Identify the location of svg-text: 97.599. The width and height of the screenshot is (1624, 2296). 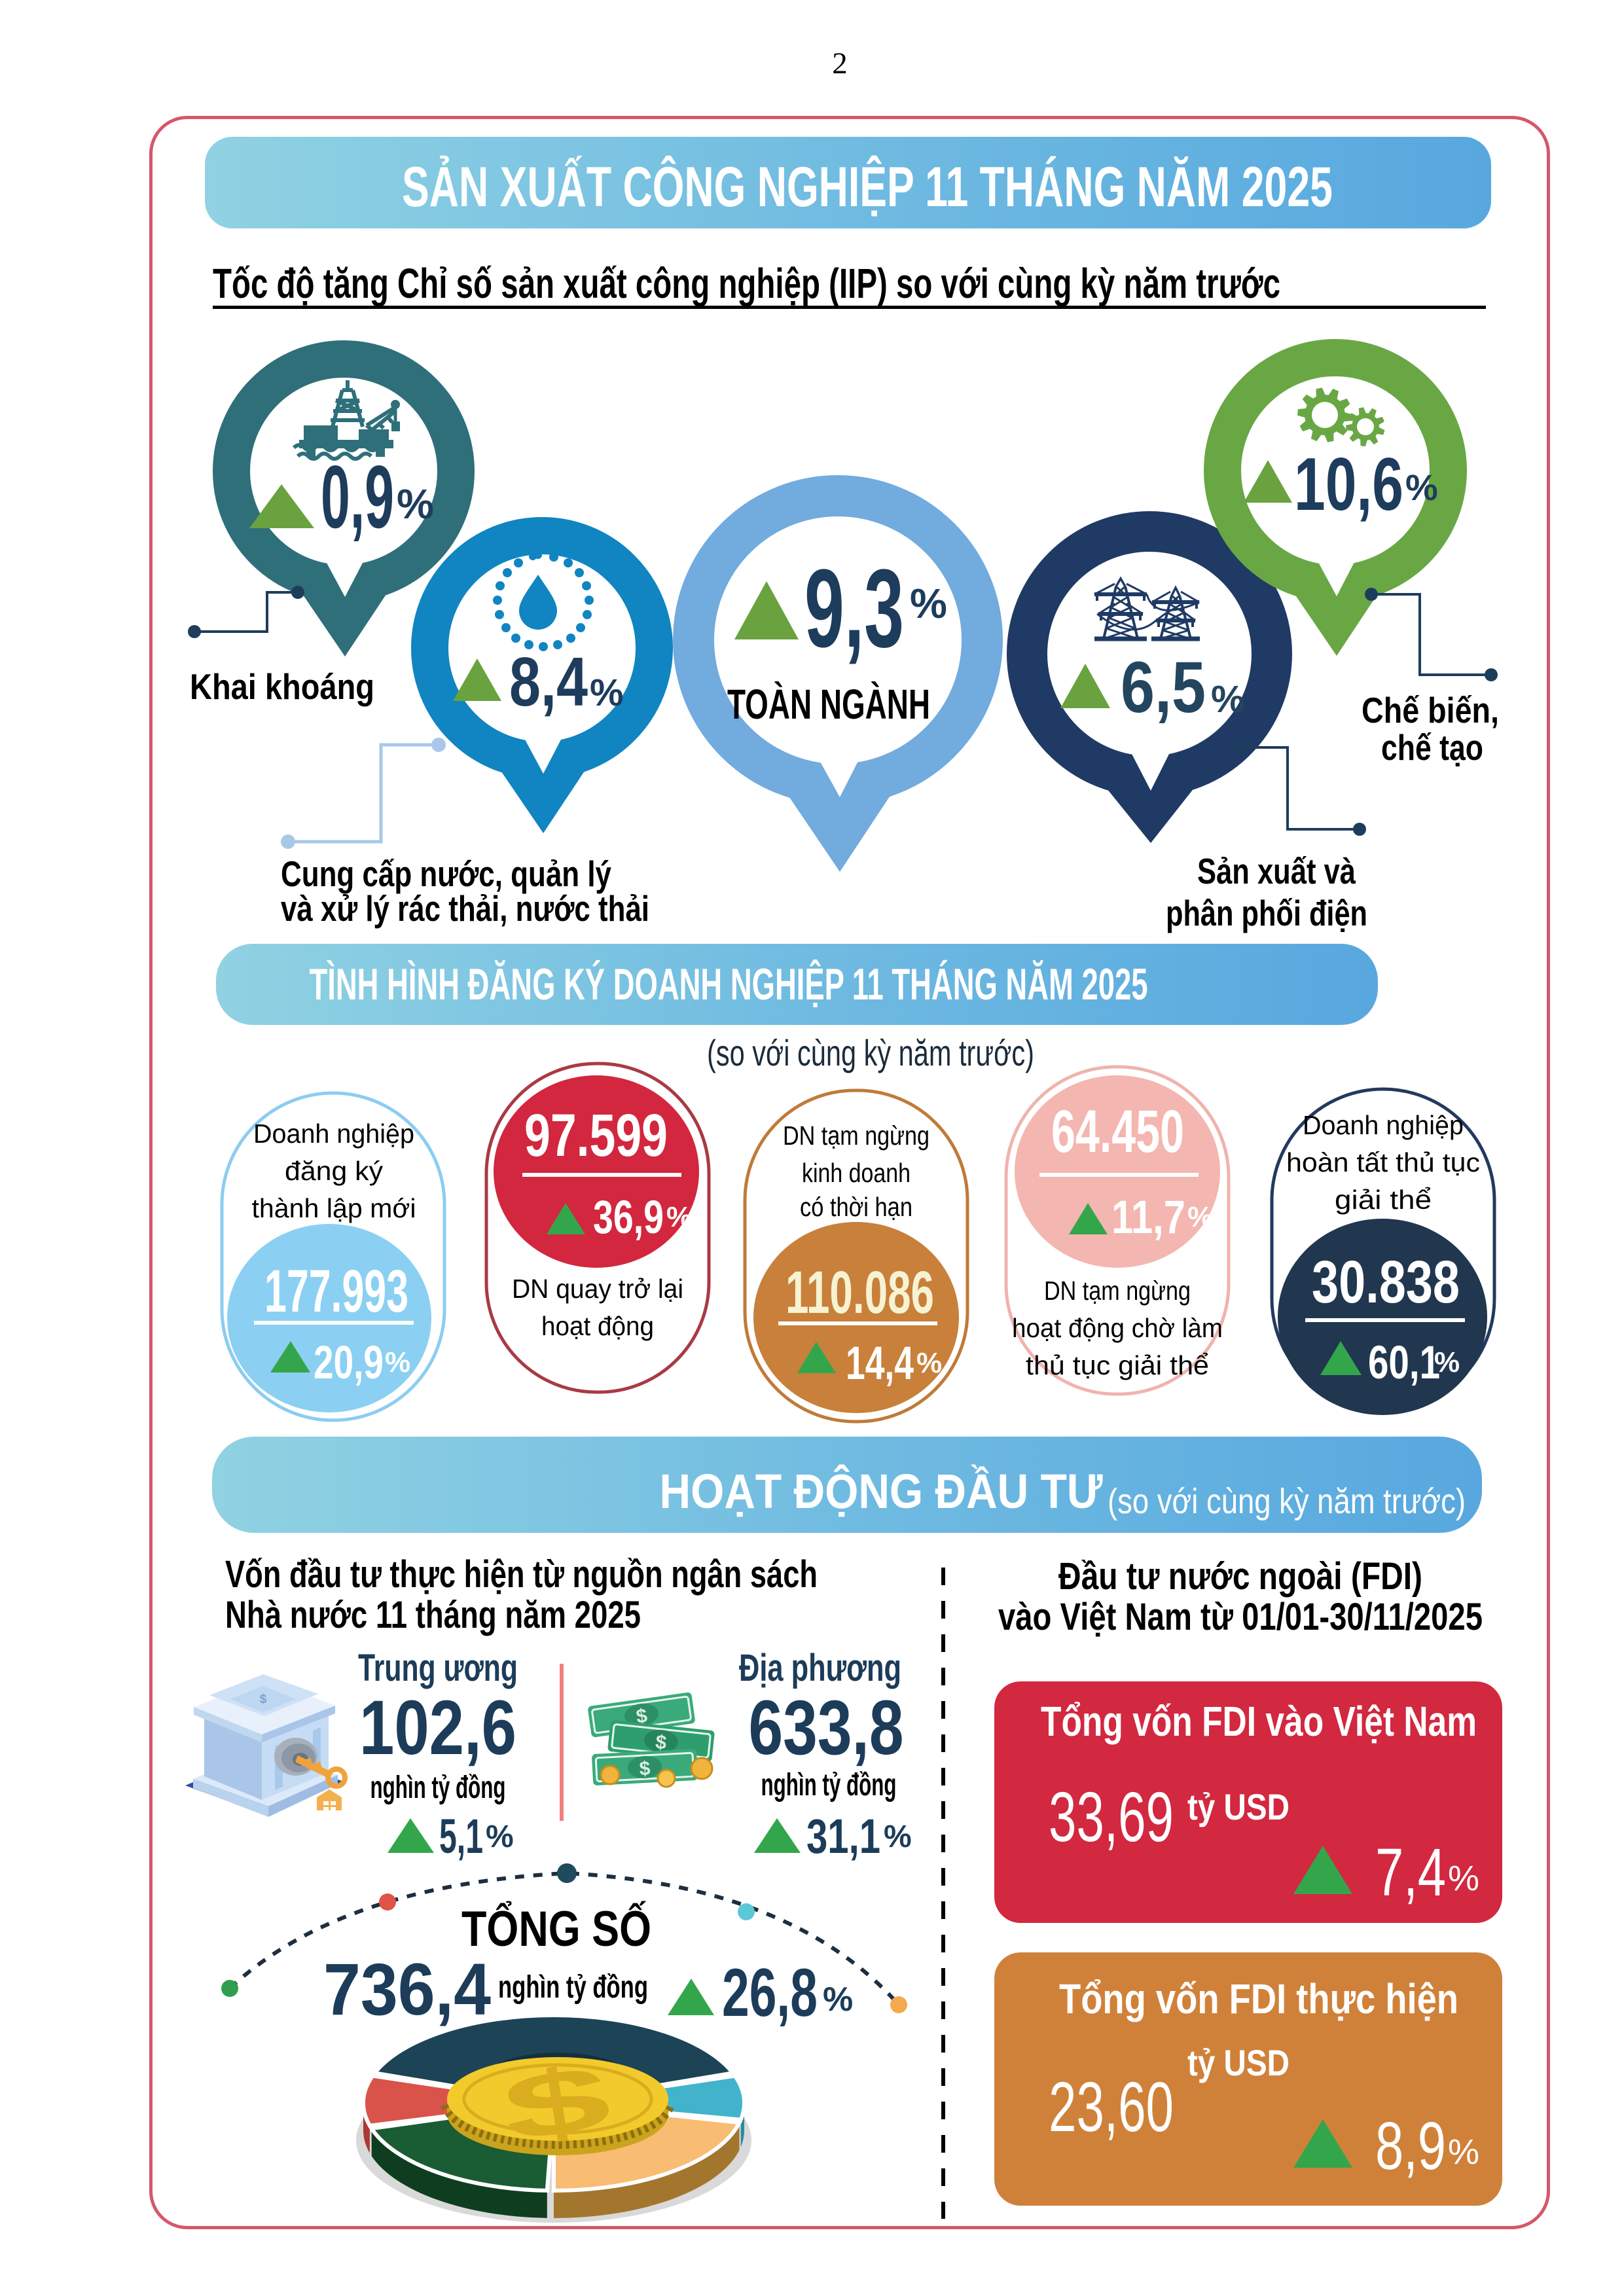
(596, 1135).